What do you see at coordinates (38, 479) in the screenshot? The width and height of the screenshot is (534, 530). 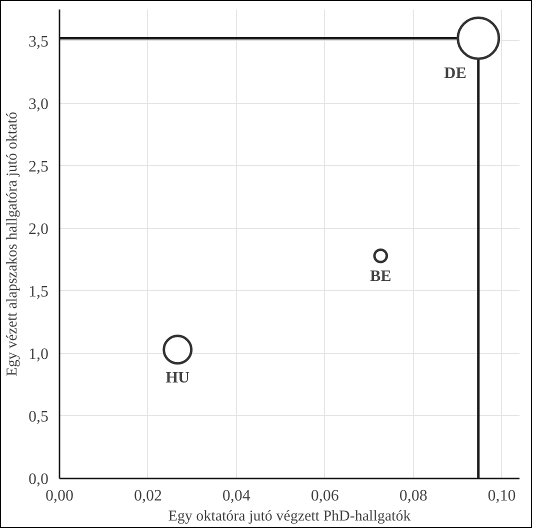 I see `y-tick-label: 0,0` at bounding box center [38, 479].